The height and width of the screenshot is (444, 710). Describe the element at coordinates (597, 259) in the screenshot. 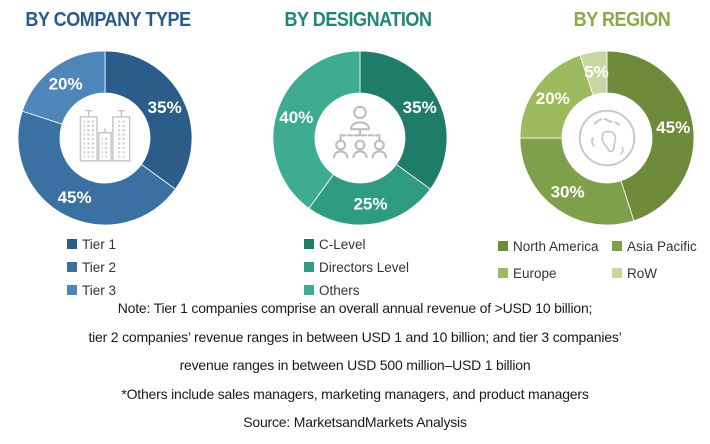

I see `region-legend: North America Asia Pacific Europe RoW` at that location.